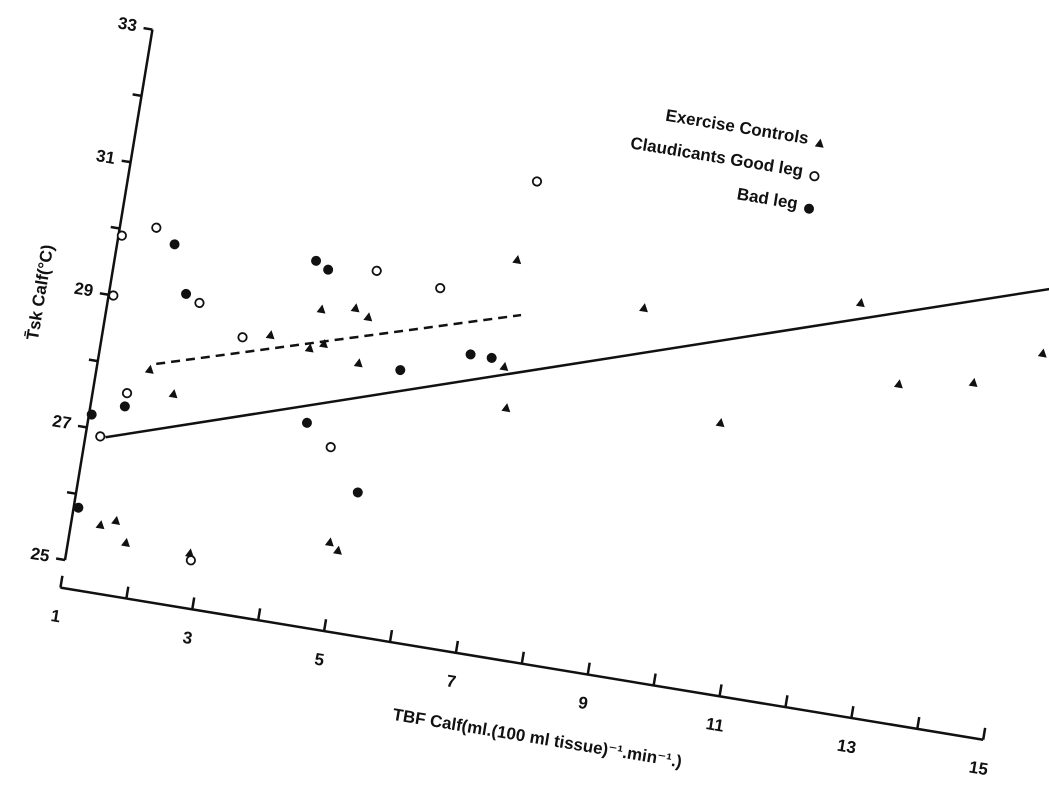 This screenshot has width=1049, height=795. I want to click on x-tick-label: 13, so click(847, 747).